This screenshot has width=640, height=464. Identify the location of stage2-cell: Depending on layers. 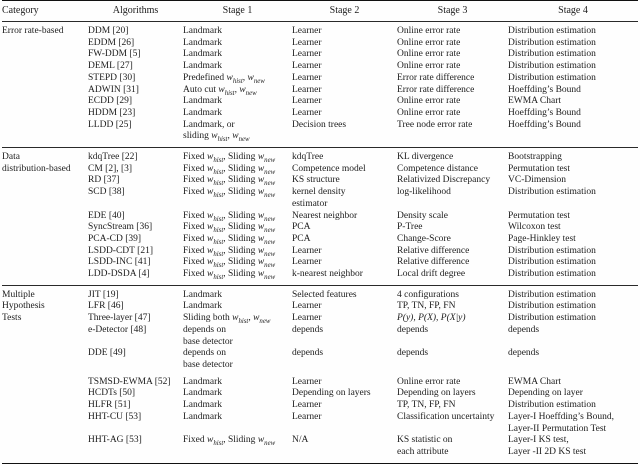
(331, 393).